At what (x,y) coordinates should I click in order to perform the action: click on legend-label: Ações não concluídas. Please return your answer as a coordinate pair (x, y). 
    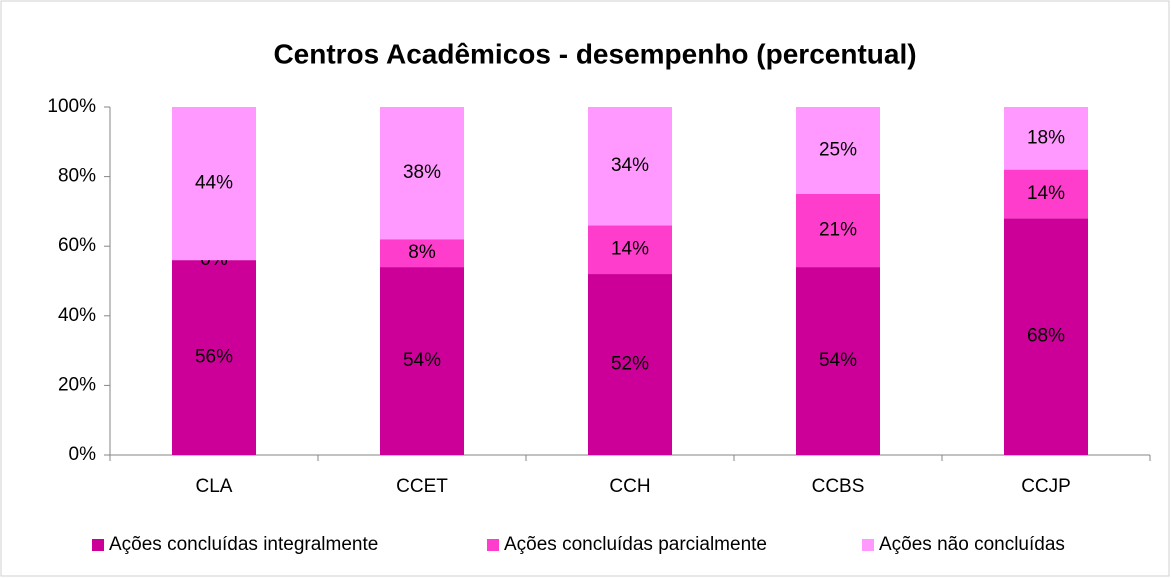
    Looking at the image, I should click on (972, 544).